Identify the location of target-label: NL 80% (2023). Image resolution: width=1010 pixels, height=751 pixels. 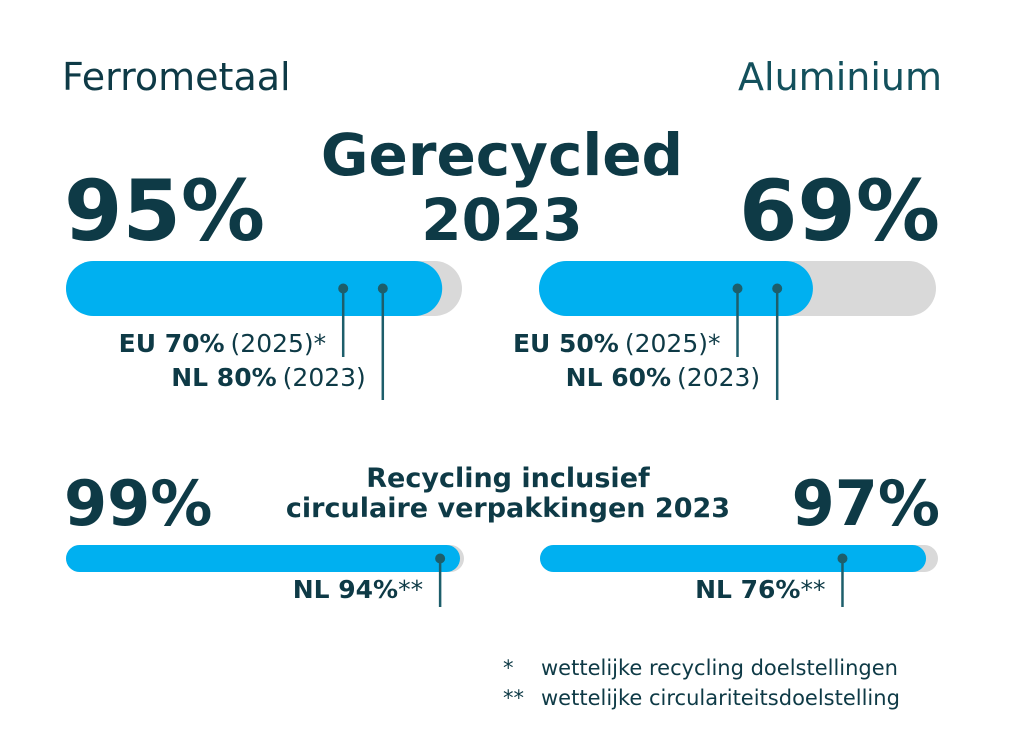
(268, 377).